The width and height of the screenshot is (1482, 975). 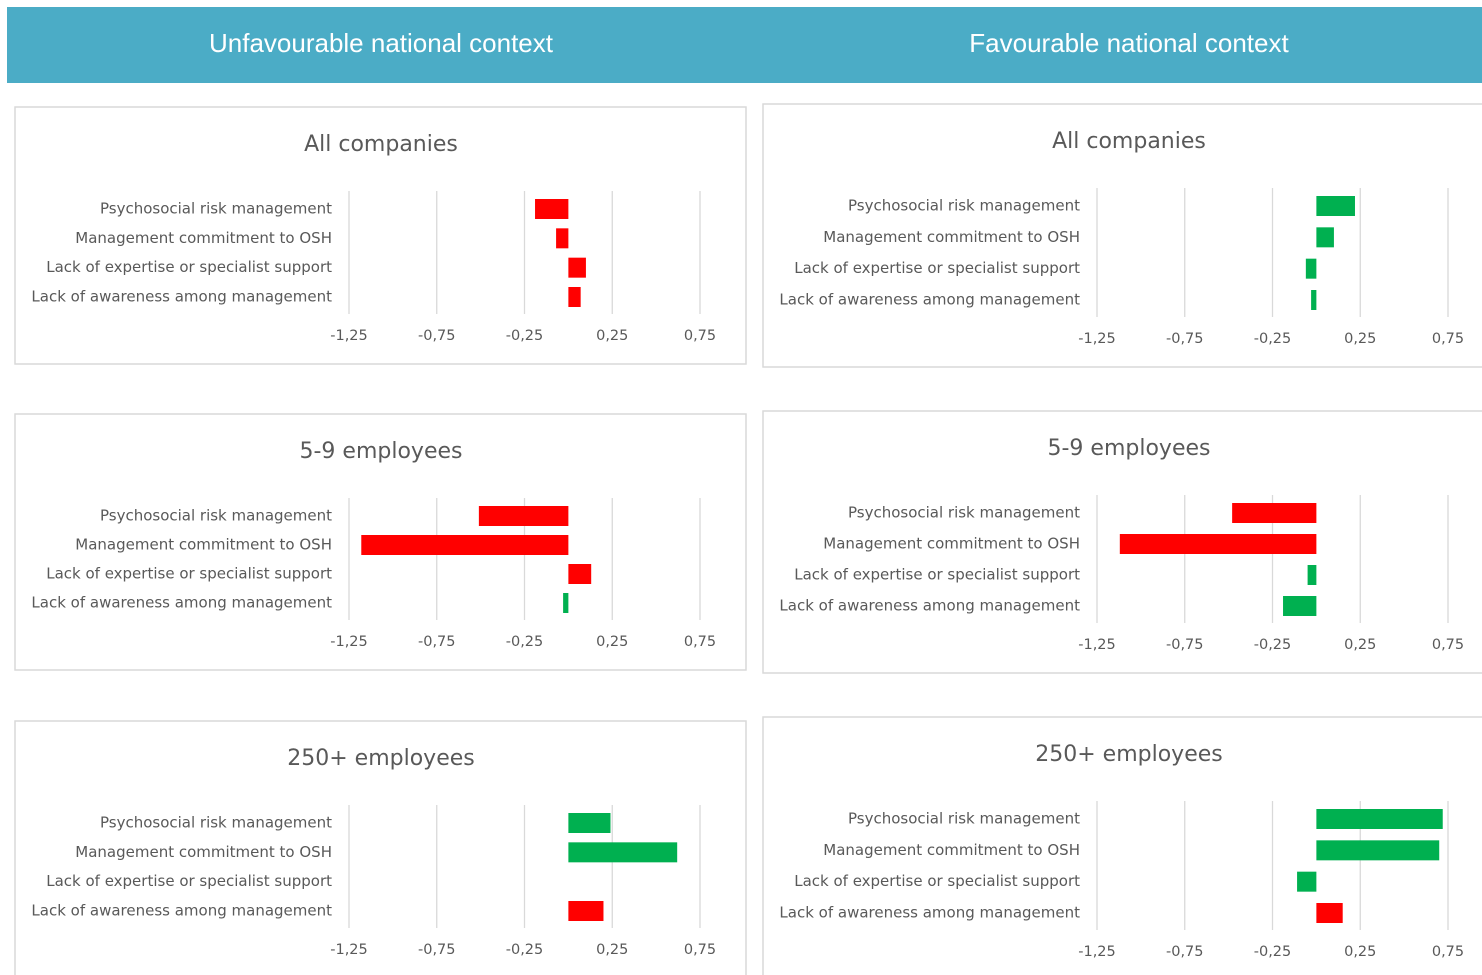 What do you see at coordinates (744, 45) in the screenshot?
I see `header-bar` at bounding box center [744, 45].